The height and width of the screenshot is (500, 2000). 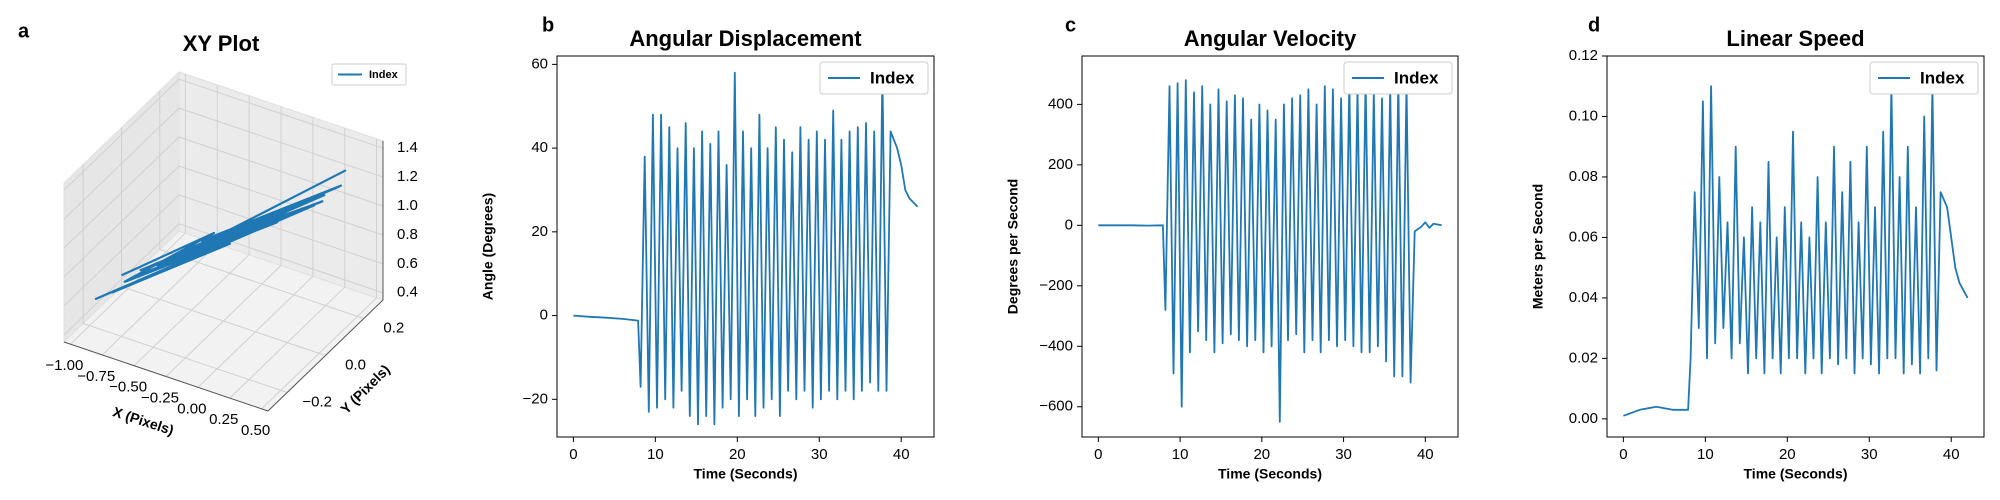 What do you see at coordinates (1594, 25) in the screenshot?
I see `panel-label: d` at bounding box center [1594, 25].